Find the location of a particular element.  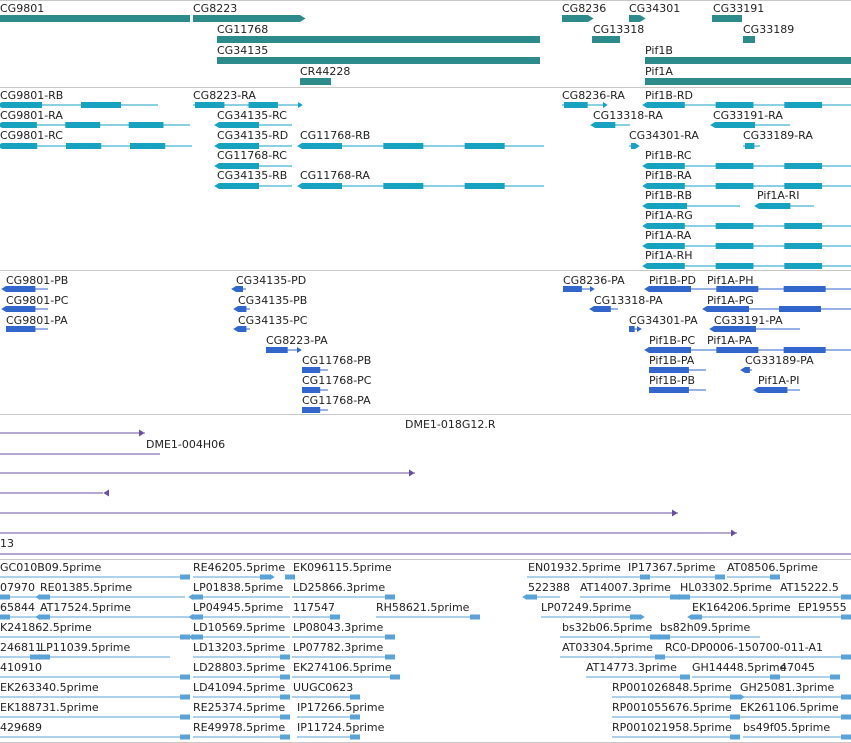

feature-re46205-5prime: RE46205.5prime is located at coordinates (239, 570).